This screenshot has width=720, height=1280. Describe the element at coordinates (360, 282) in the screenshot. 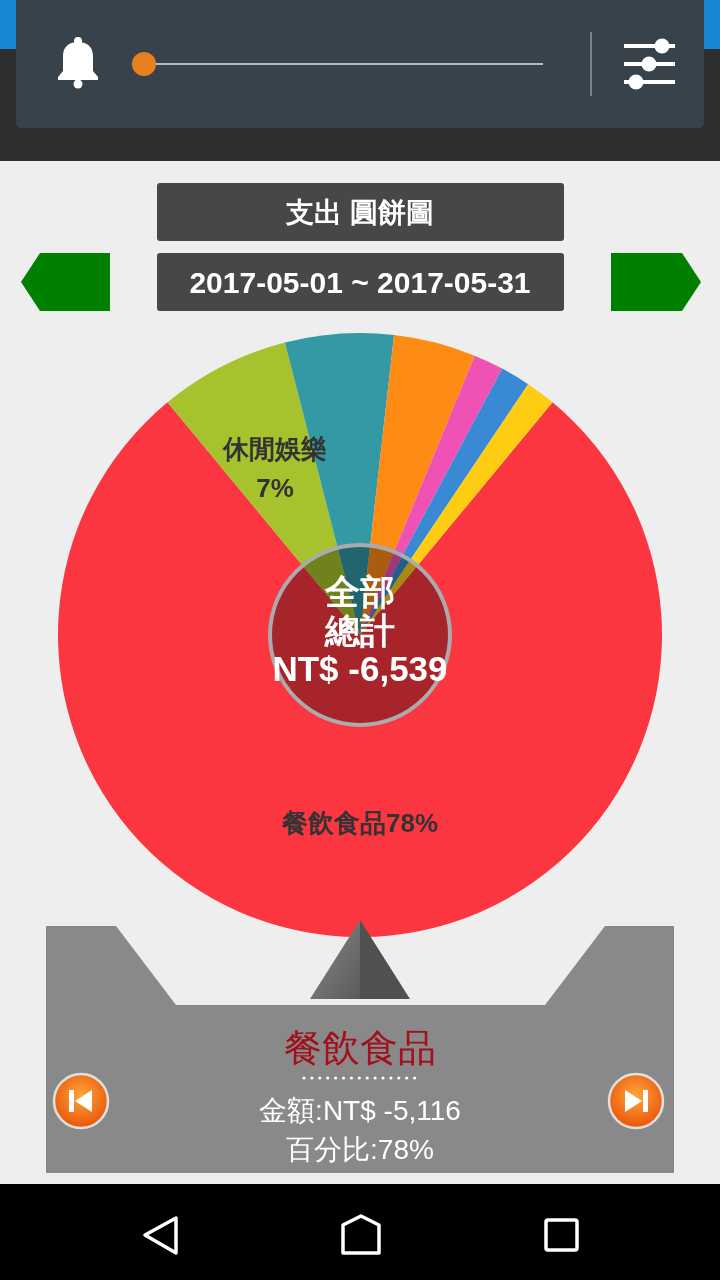

I see `chart-subtitle: 2017-05-01 ~ 2017-05-31` at that location.